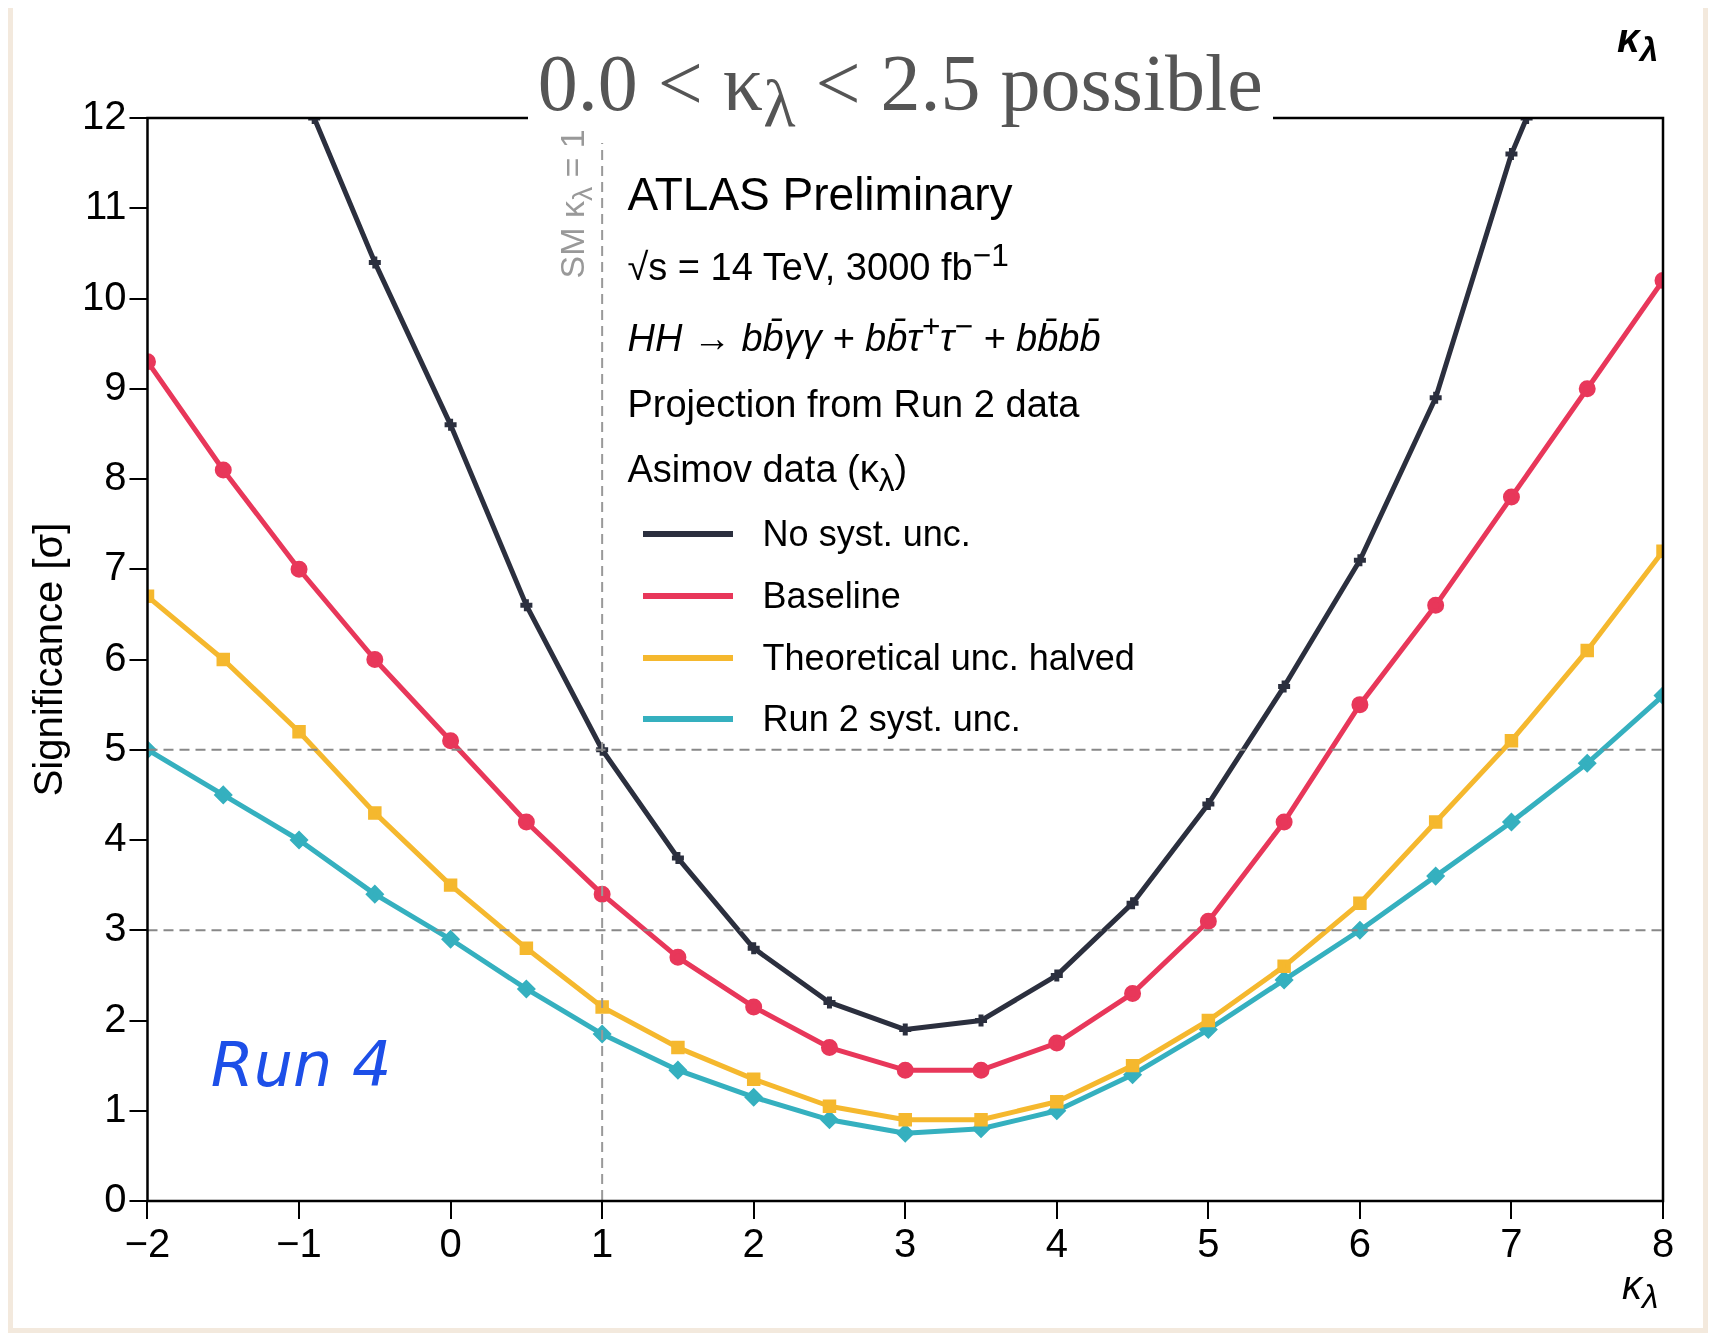 The height and width of the screenshot is (1341, 1717). What do you see at coordinates (1640, 1289) in the screenshot?
I see `x-axis-title: κ$_{λ}$` at bounding box center [1640, 1289].